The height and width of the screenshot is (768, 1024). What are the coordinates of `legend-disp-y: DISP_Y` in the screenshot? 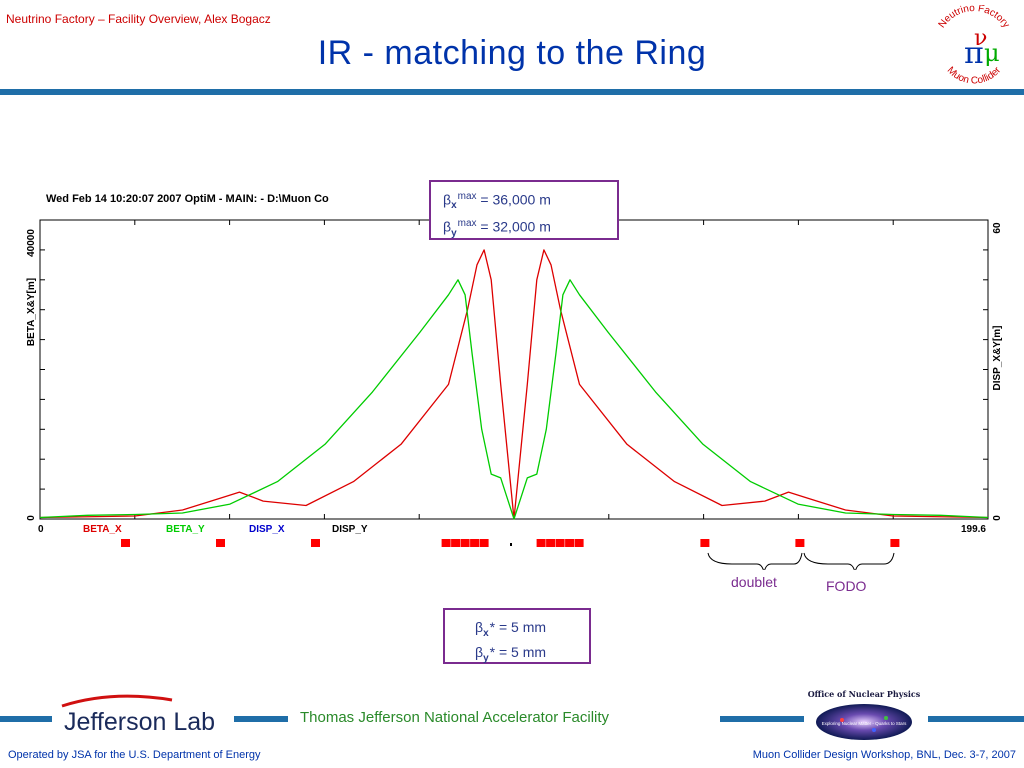 It's located at (350, 529).